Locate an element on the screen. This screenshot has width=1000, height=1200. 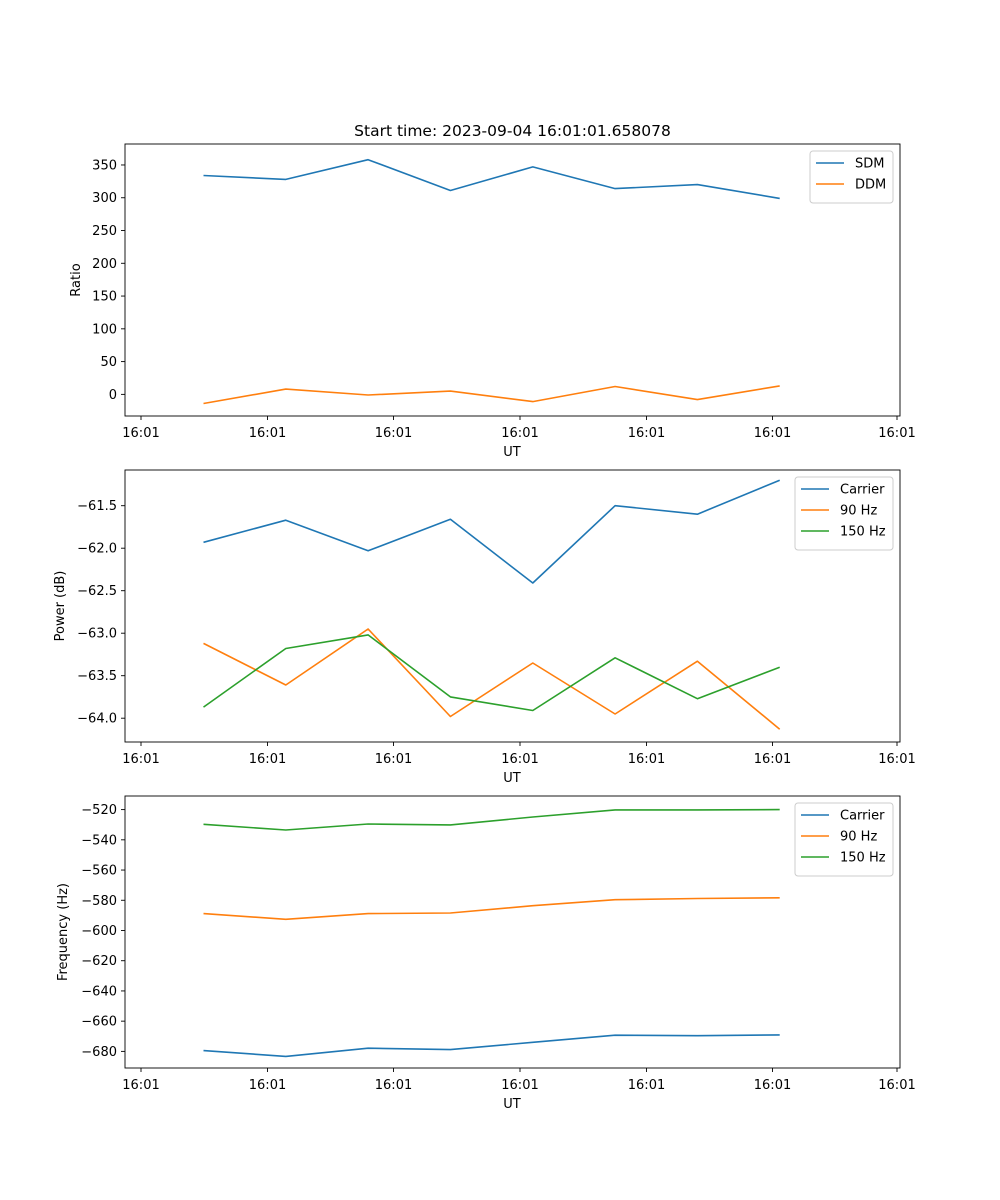
y-axis-label: Ratio is located at coordinates (76, 279).